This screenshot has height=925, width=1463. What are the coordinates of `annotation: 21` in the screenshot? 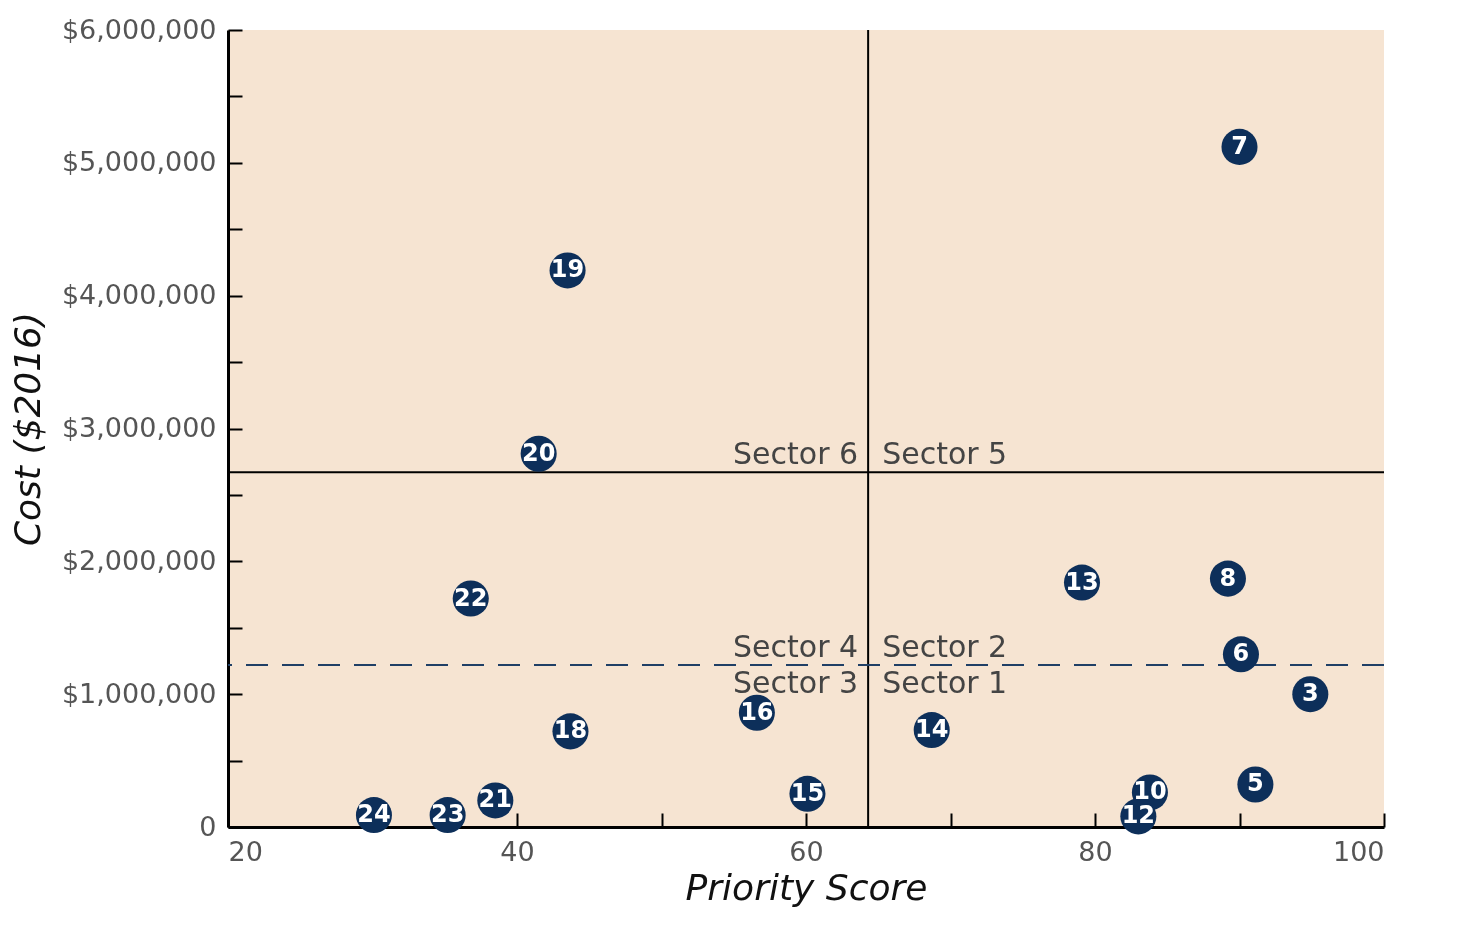 It's located at (495, 799).